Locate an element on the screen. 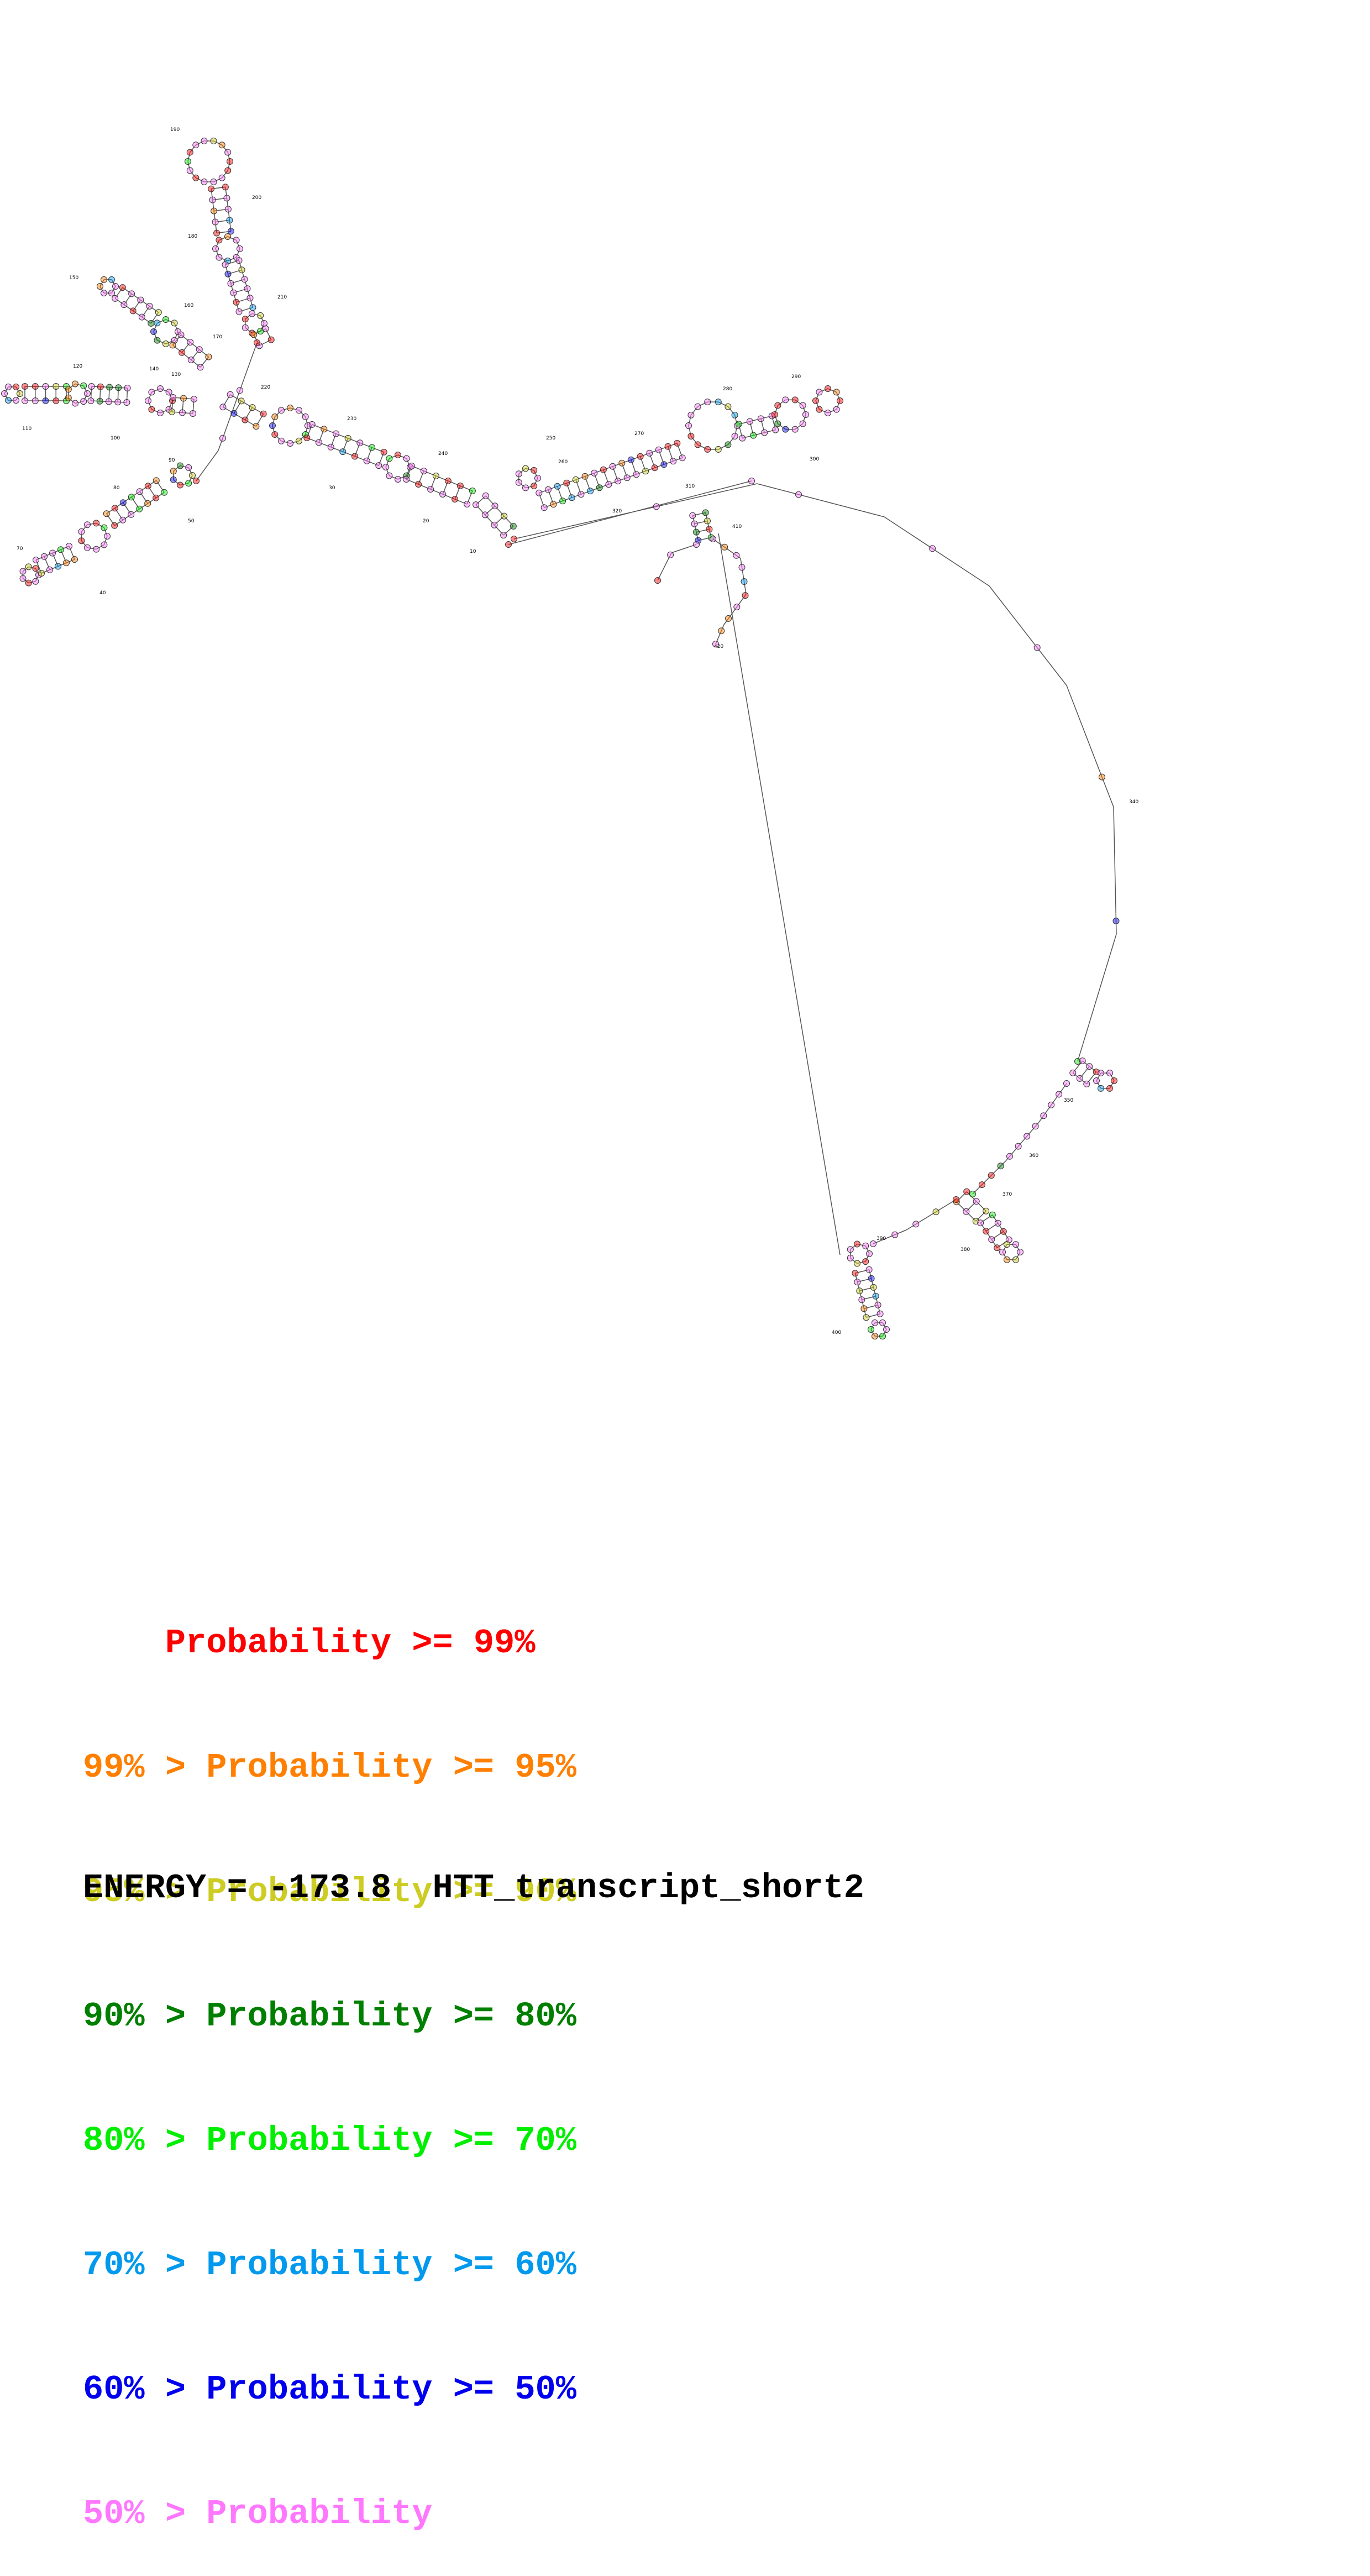  label-390: 390 is located at coordinates (881, 1239).